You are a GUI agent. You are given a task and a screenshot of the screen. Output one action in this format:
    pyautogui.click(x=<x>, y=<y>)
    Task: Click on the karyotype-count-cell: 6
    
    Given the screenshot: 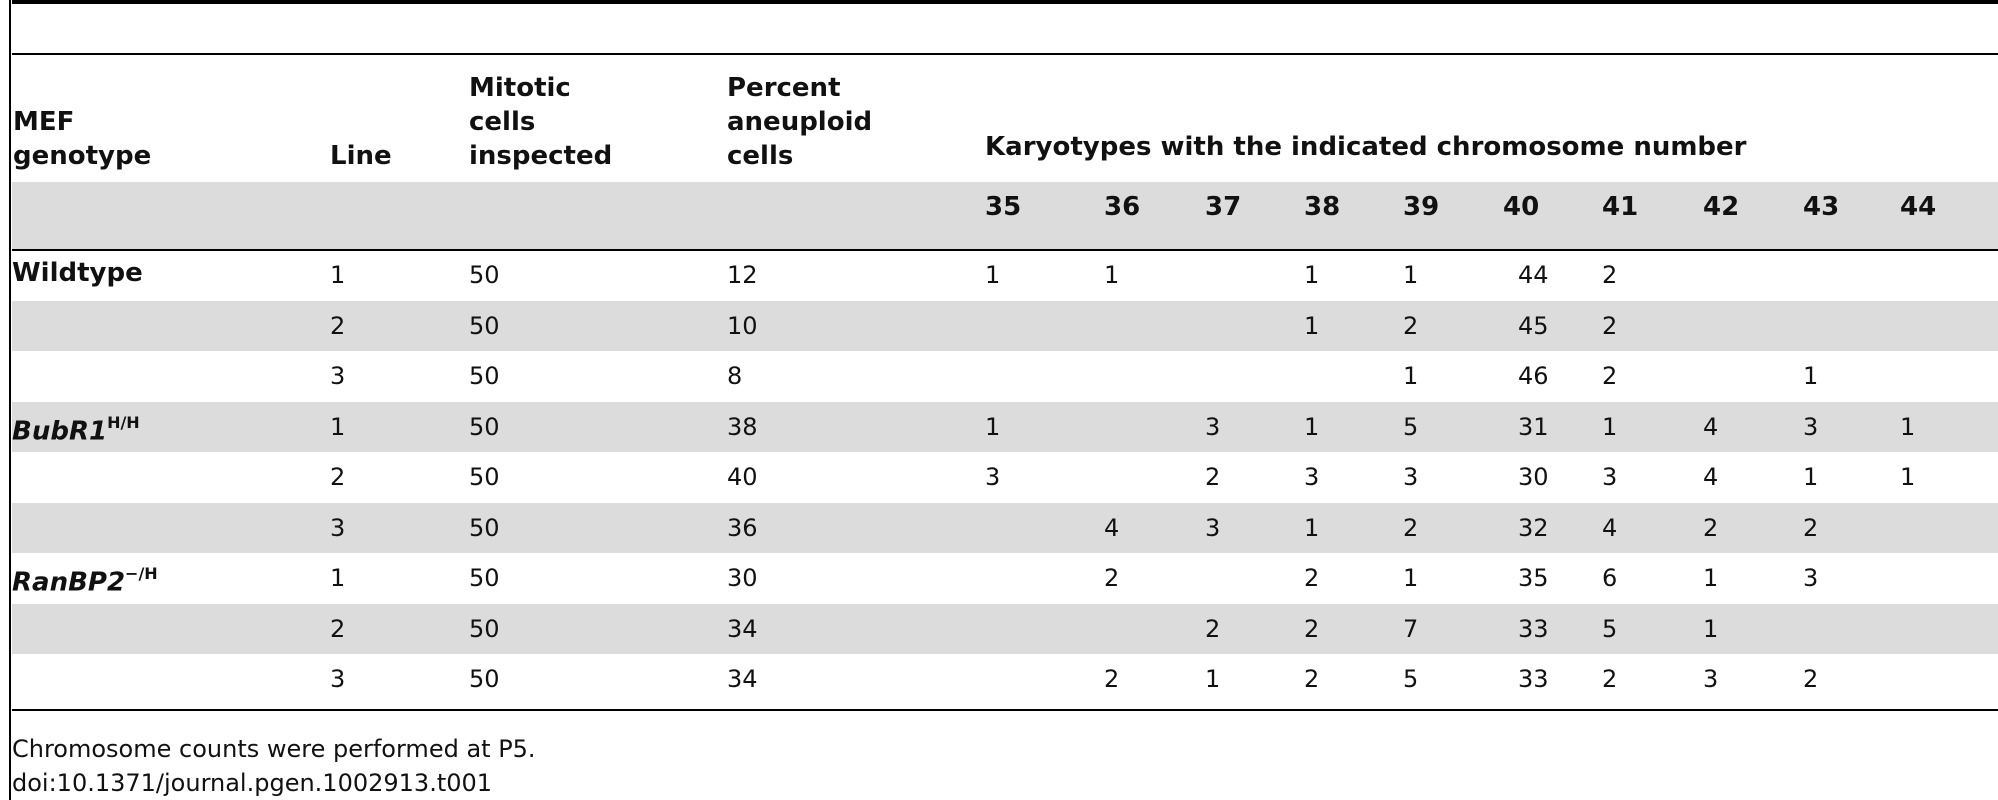 What is the action you would take?
    pyautogui.click(x=1610, y=578)
    